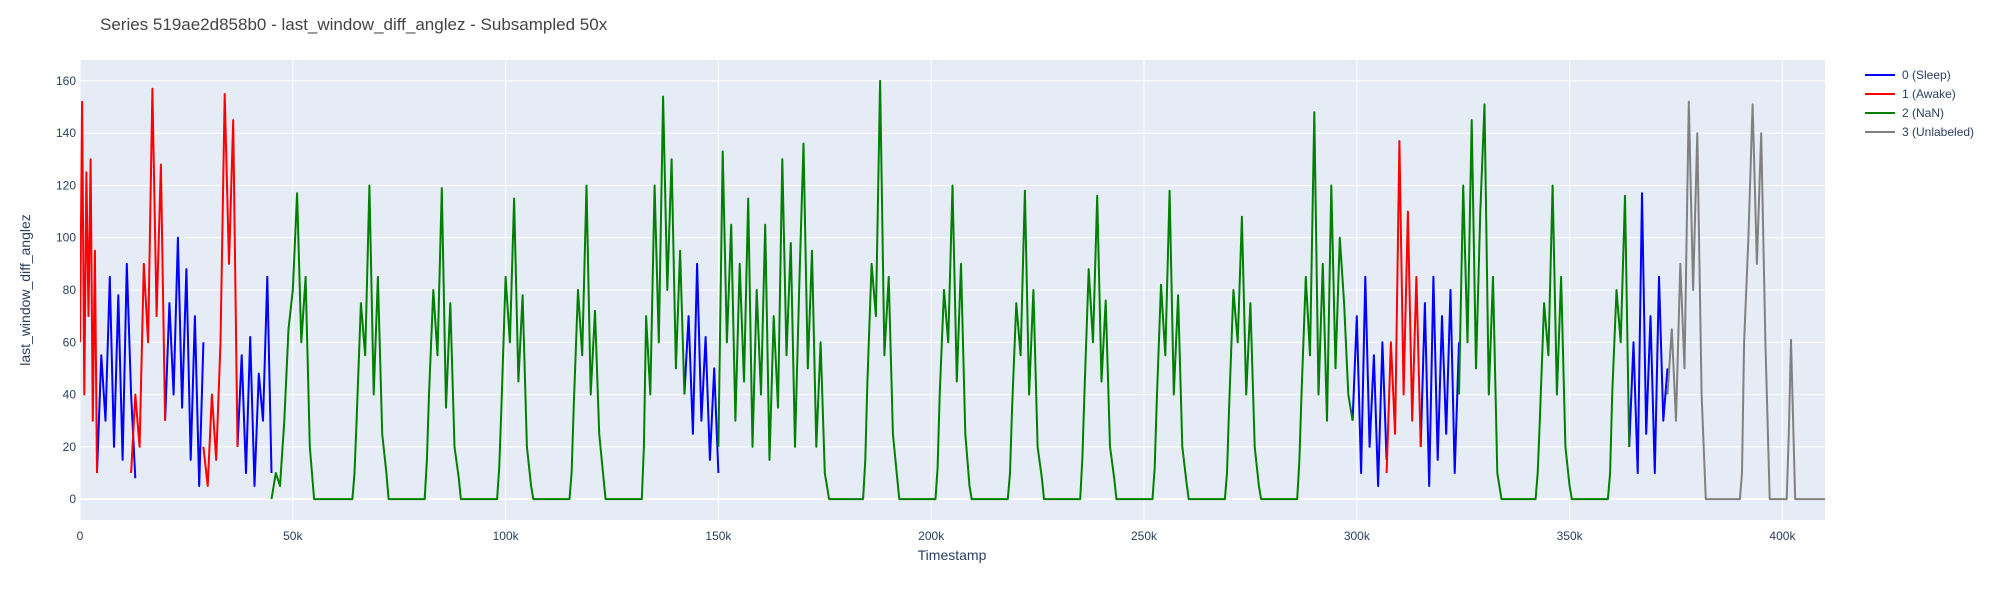 This screenshot has width=2000, height=605. Describe the element at coordinates (70, 447) in the screenshot. I see `y-tick-label: 20` at that location.